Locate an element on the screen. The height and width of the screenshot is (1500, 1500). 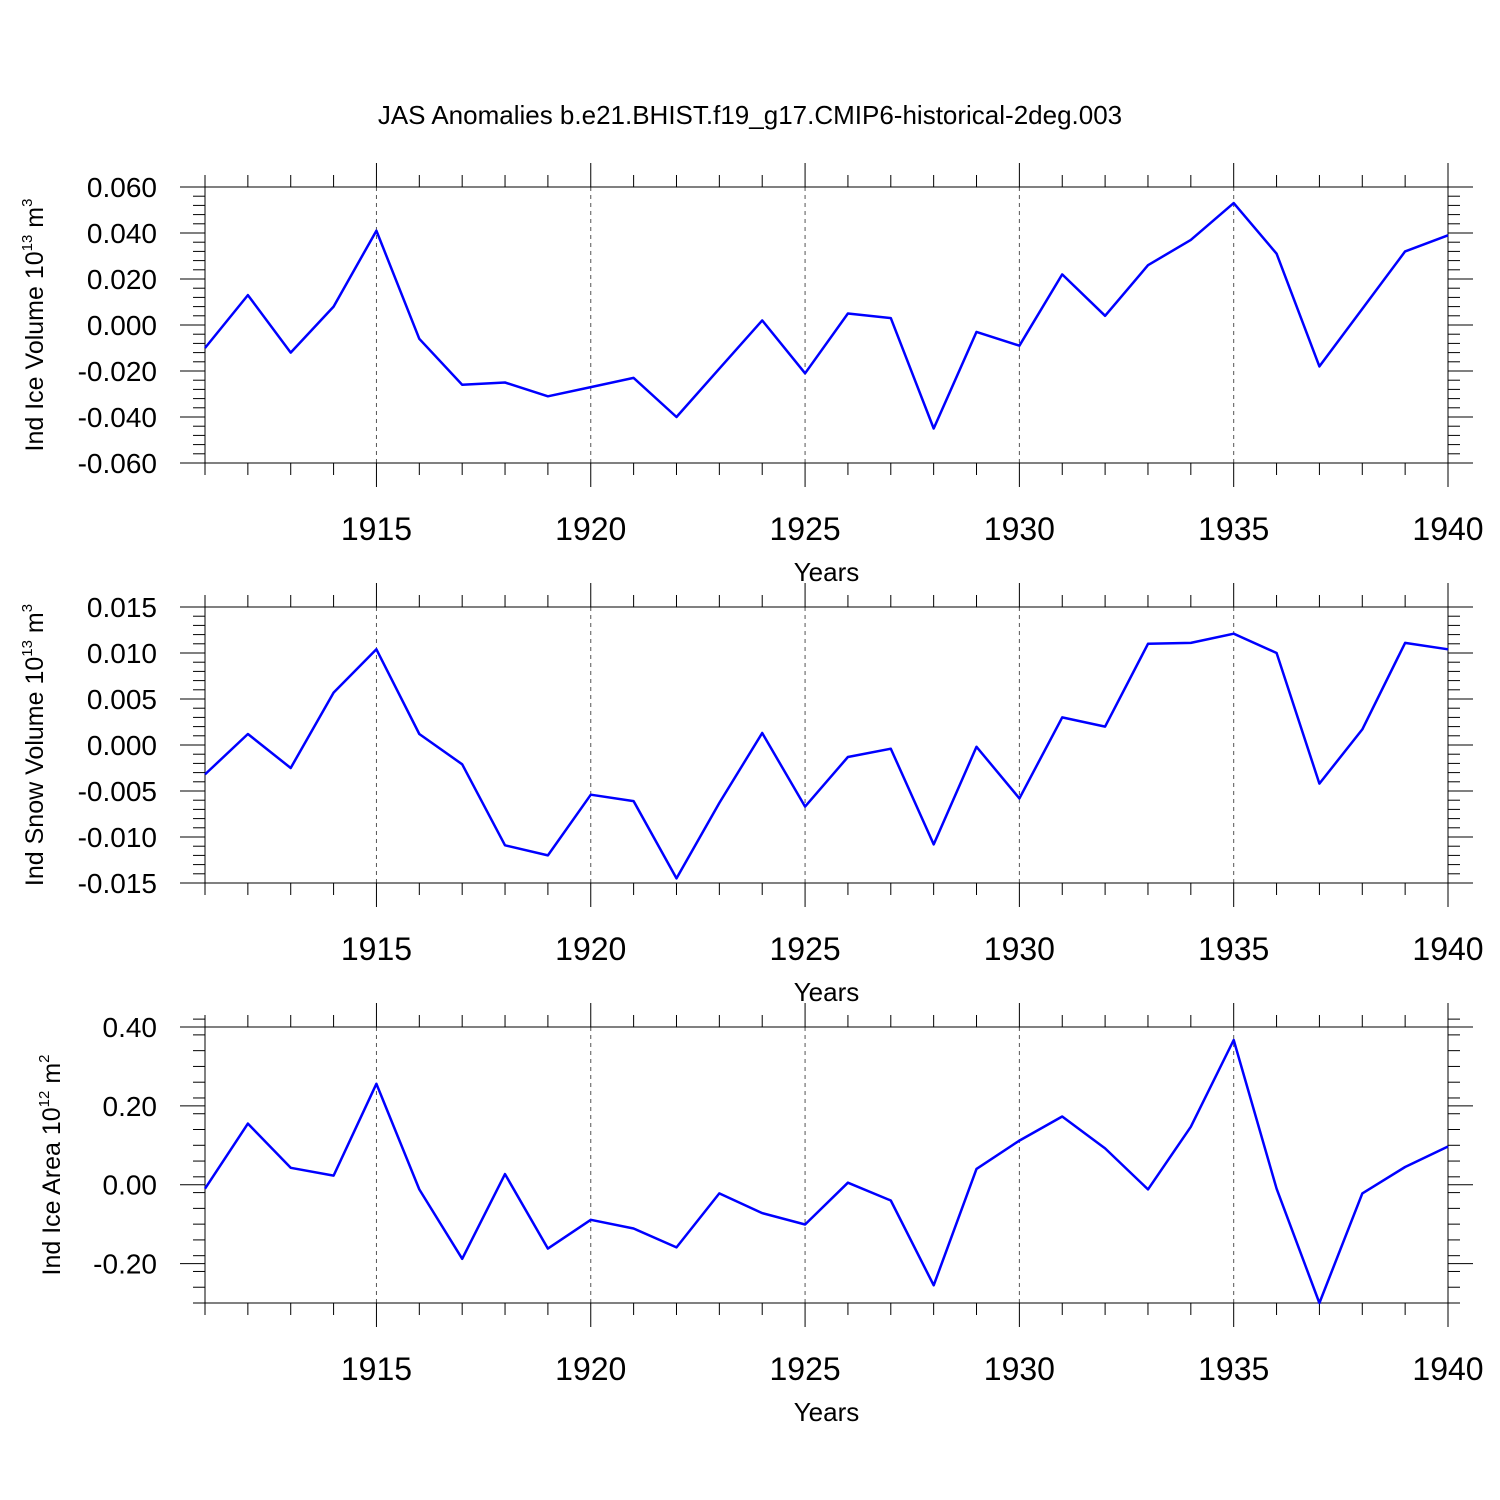
y-tick-label: 0.20 is located at coordinates (130, 1106).